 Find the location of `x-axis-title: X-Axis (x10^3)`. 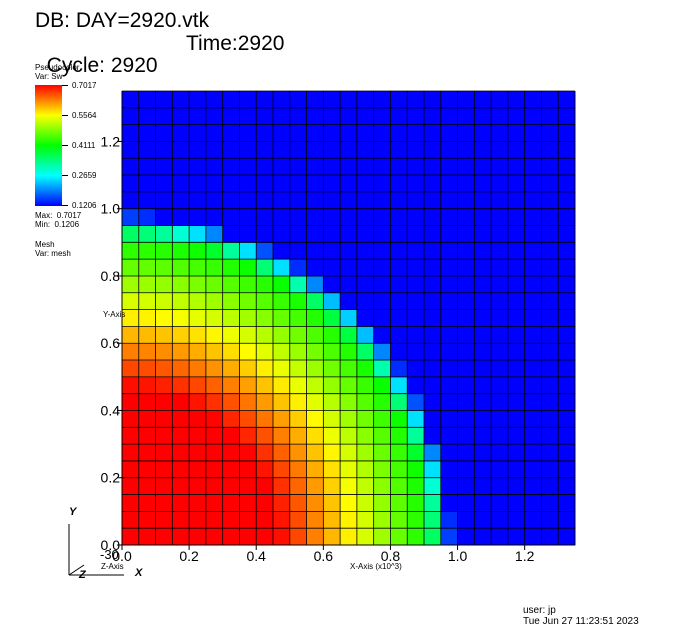

x-axis-title: X-Axis (x10^3) is located at coordinates (376, 566).